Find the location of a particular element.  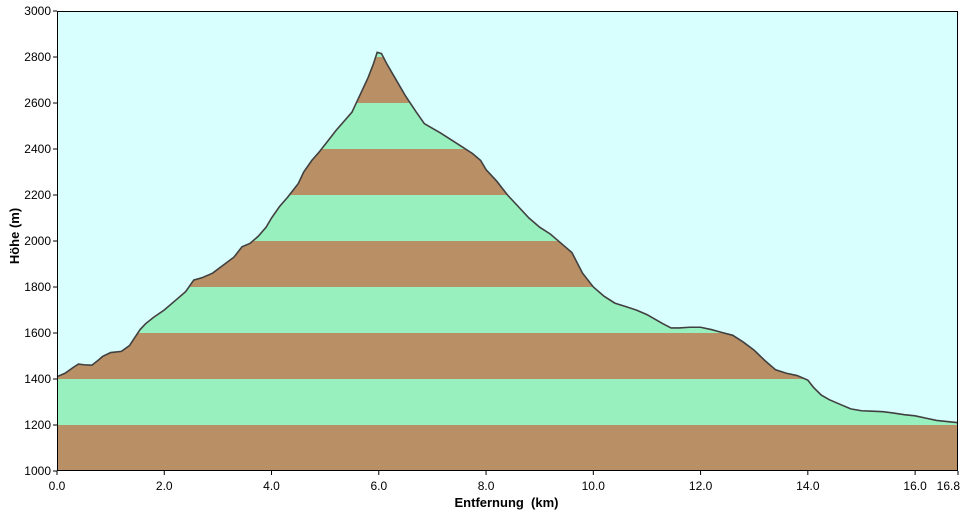

y-tick-label: 1800 is located at coordinates (37, 287).